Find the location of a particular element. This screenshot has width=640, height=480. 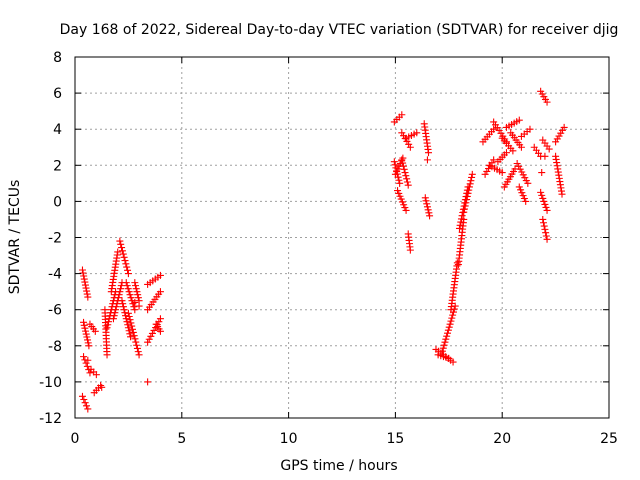

x-tick-label: 25 is located at coordinates (609, 439).